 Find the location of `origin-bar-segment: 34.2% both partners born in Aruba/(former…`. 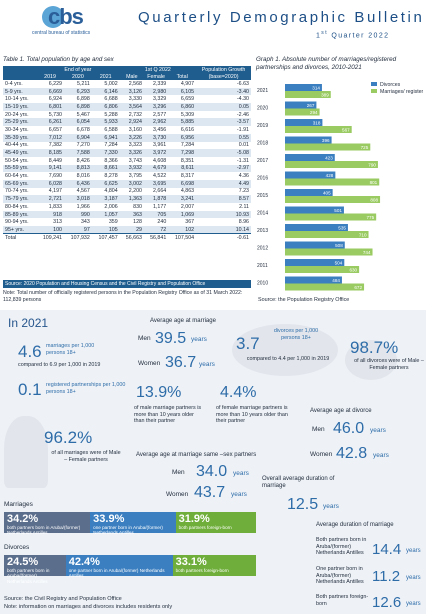

origin-bar-segment: 34.2% both partners born in Aruba/(former… is located at coordinates (47, 523).